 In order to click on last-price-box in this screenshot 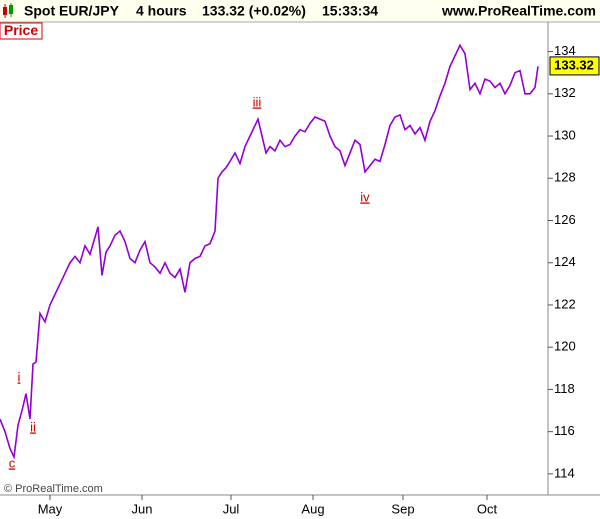, I will do `click(574, 66)`.